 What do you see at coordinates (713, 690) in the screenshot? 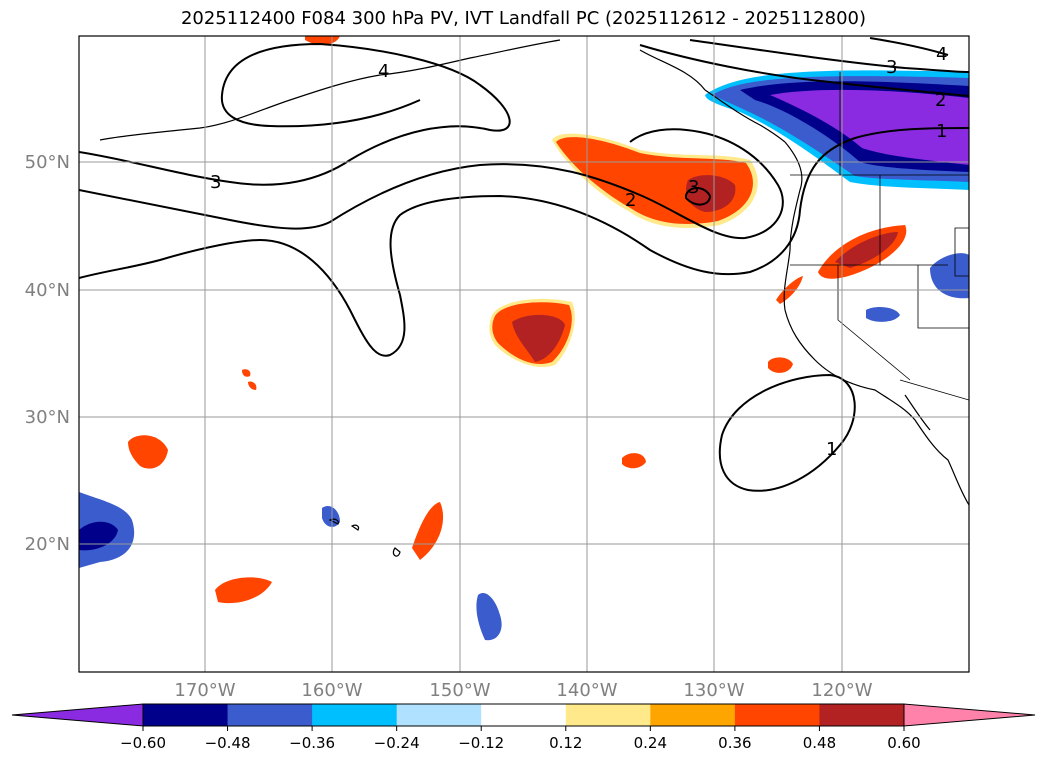
I see `lon-label: 130°W` at bounding box center [713, 690].